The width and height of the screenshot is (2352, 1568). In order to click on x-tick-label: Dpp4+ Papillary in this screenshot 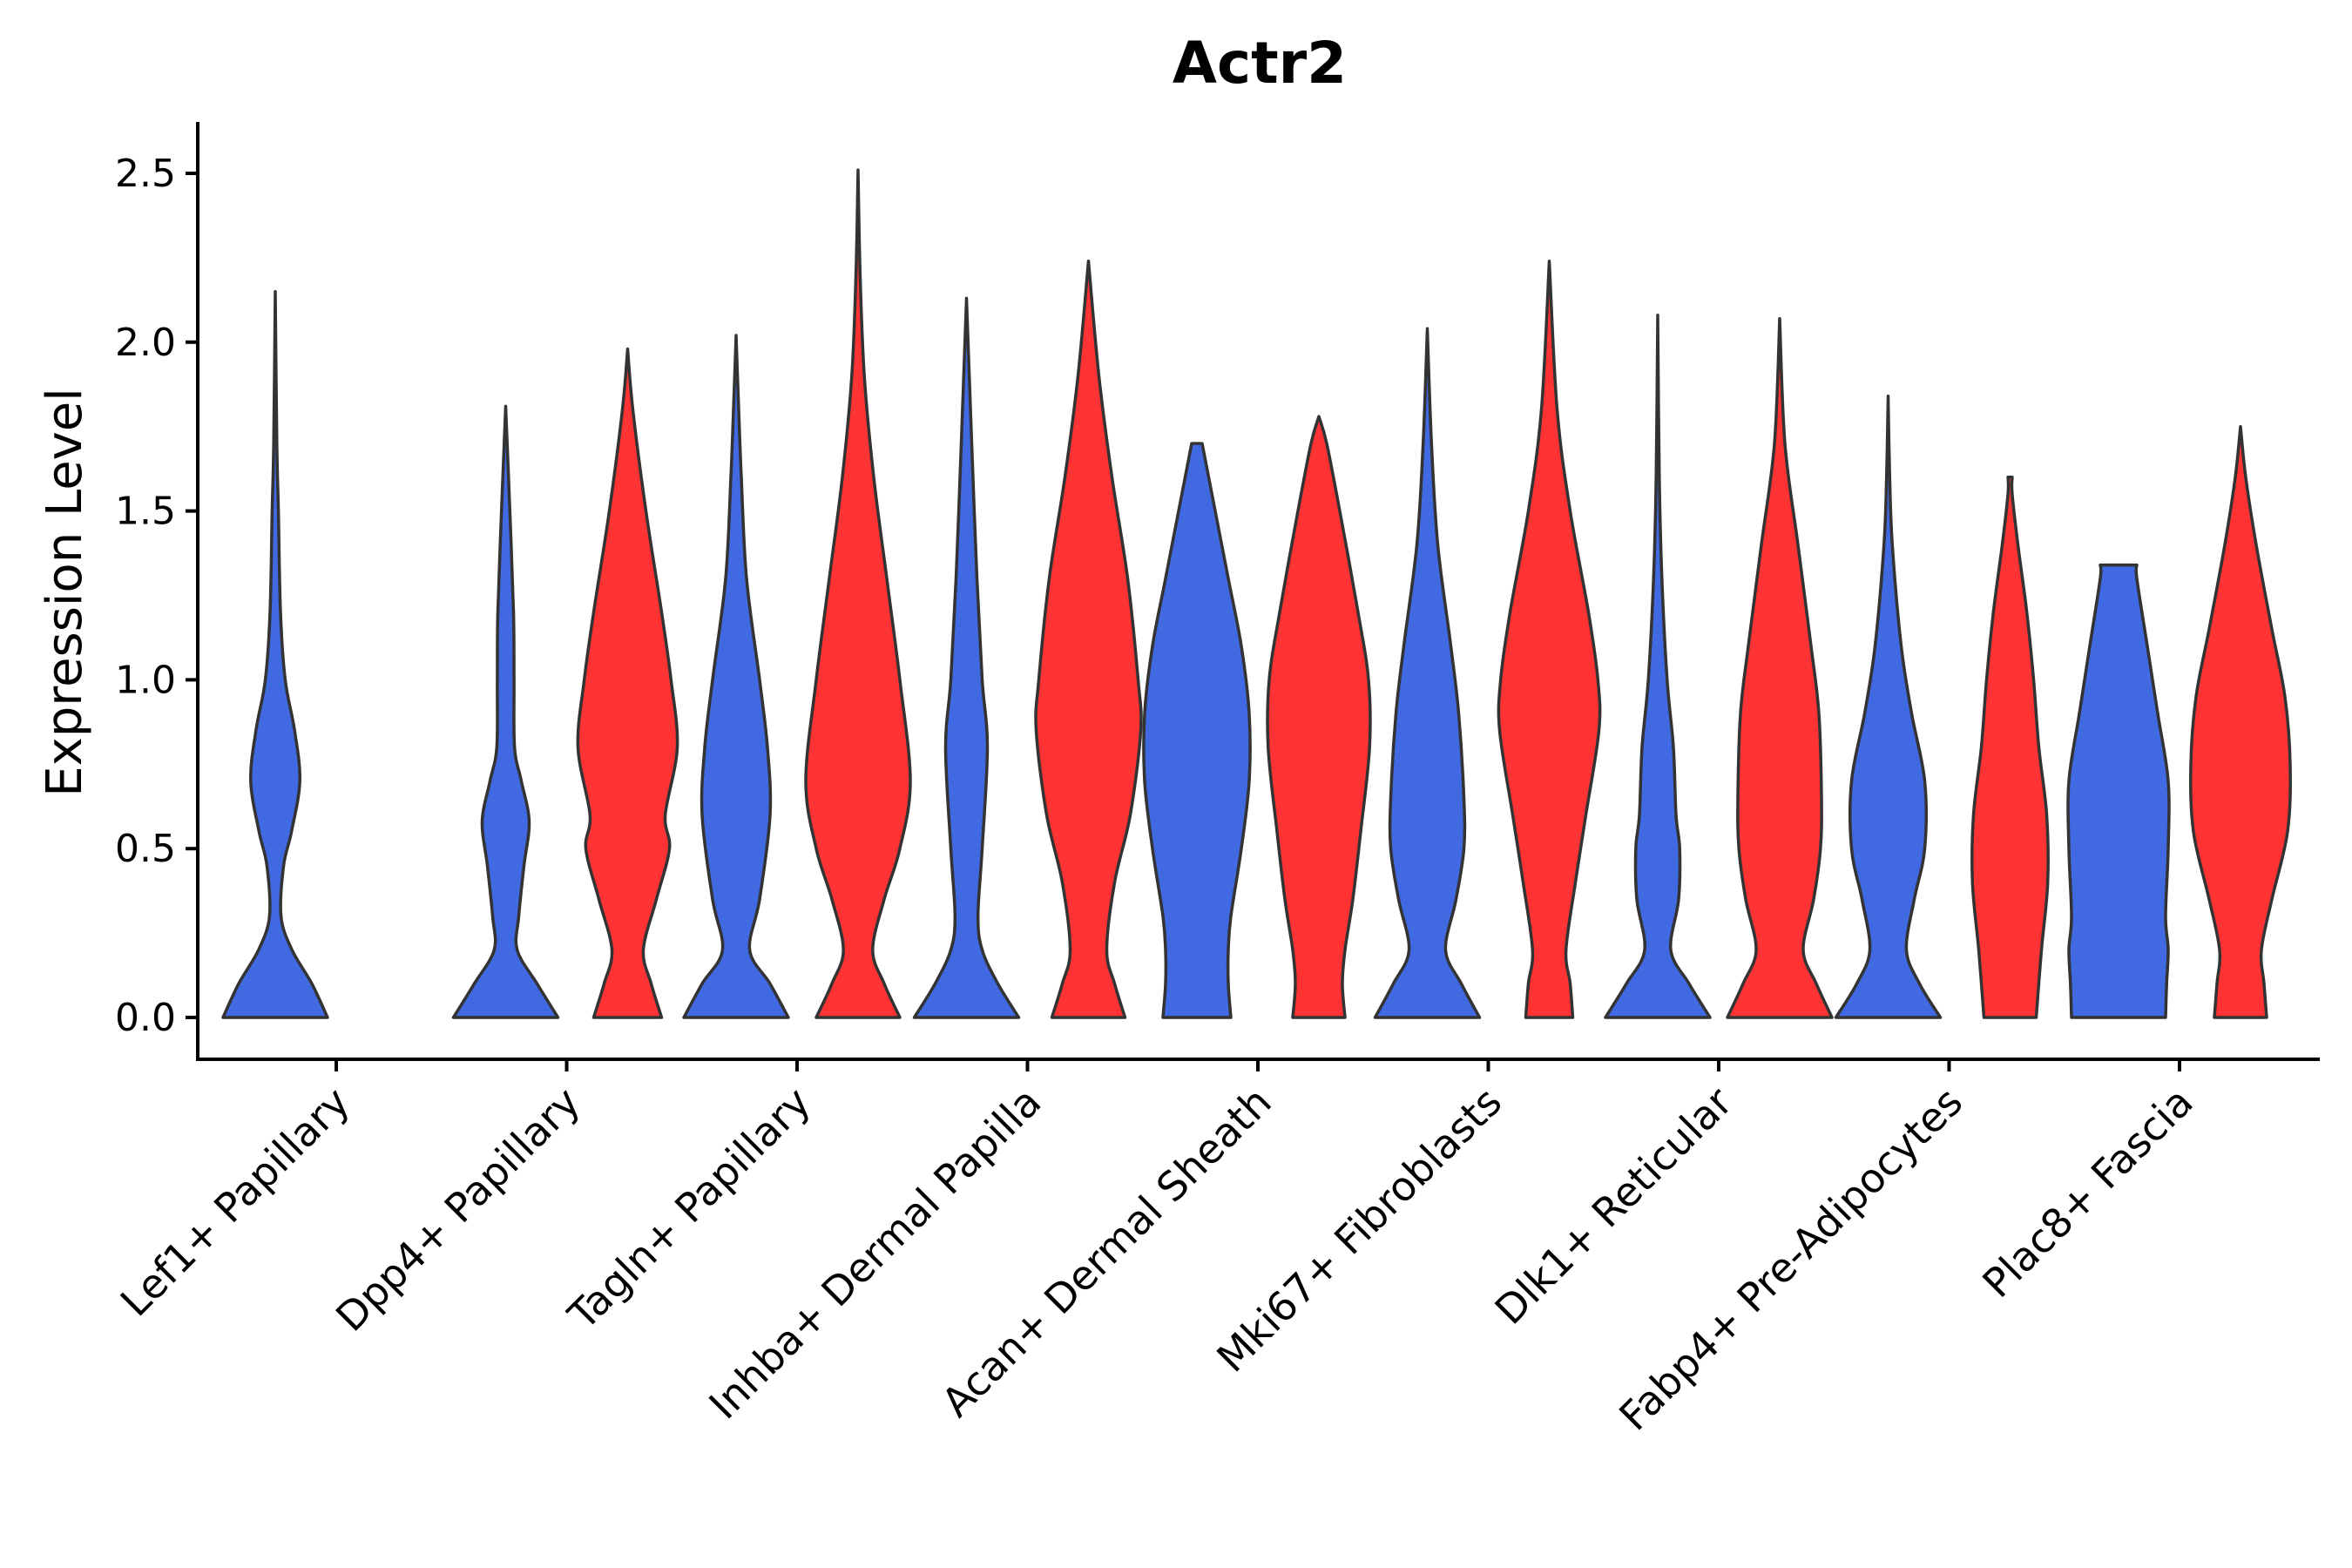, I will do `click(458, 1209)`.